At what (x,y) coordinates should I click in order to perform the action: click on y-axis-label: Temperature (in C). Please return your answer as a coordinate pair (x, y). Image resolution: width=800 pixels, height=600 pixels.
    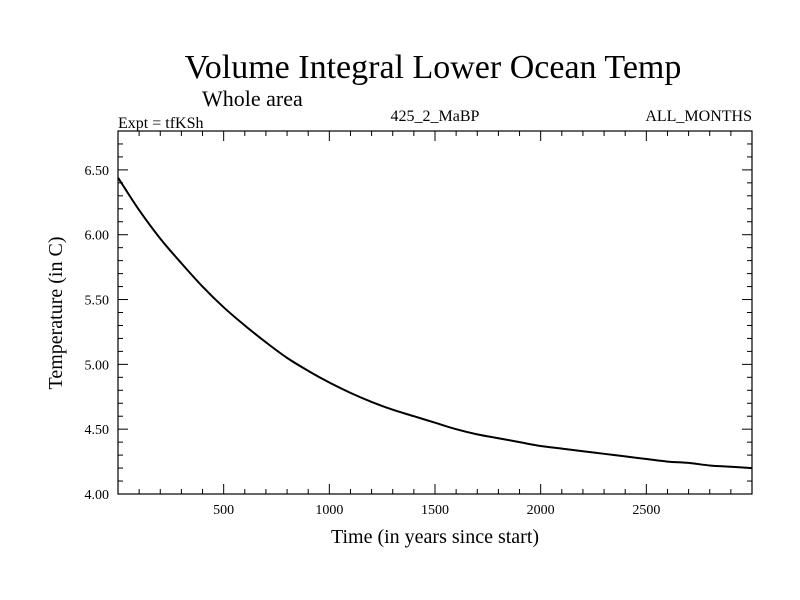
    Looking at the image, I should click on (56, 313).